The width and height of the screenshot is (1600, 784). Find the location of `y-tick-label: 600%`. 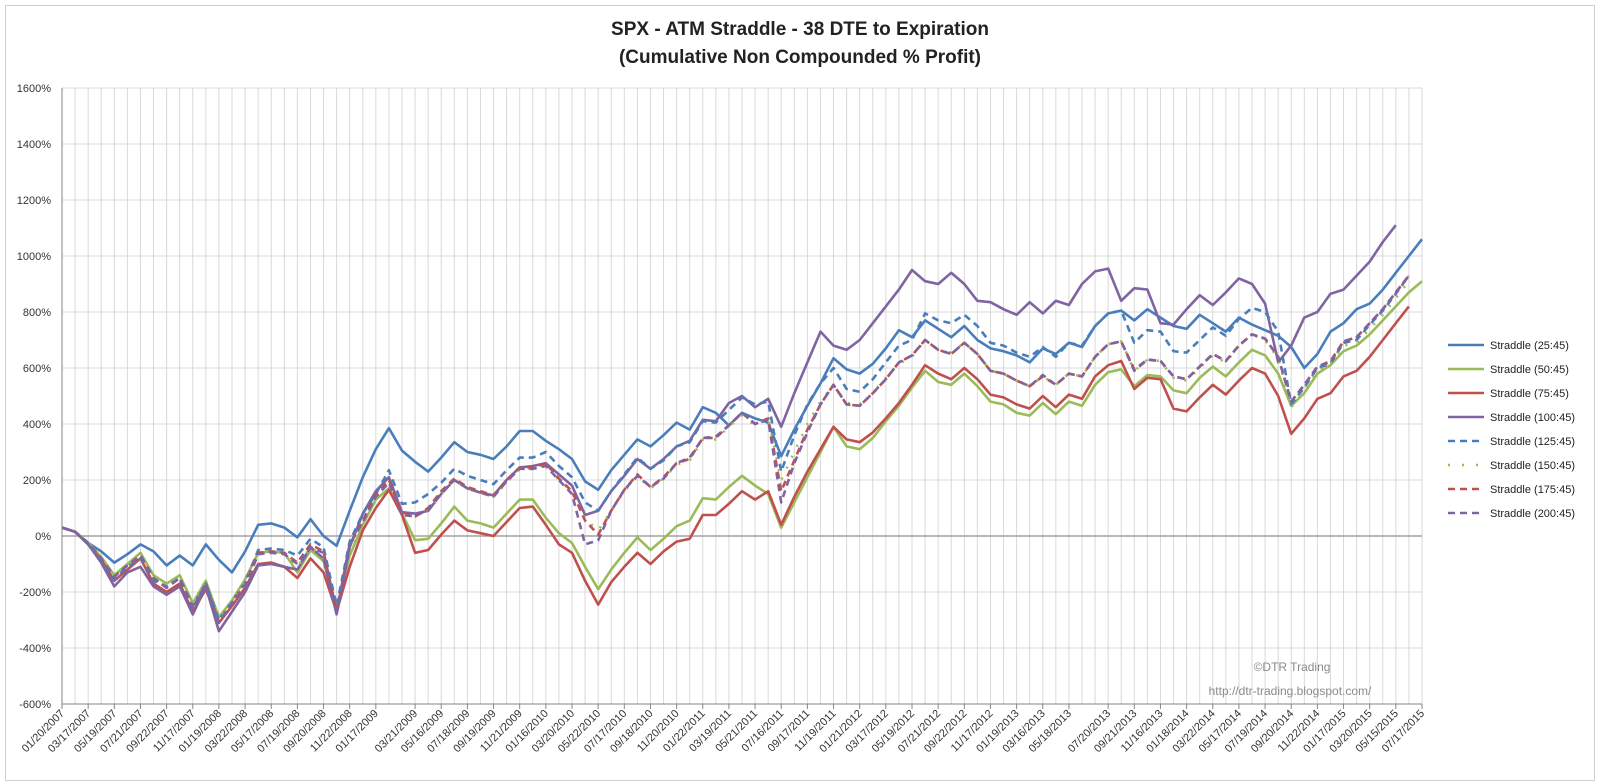

y-tick-label: 600% is located at coordinates (37, 369).